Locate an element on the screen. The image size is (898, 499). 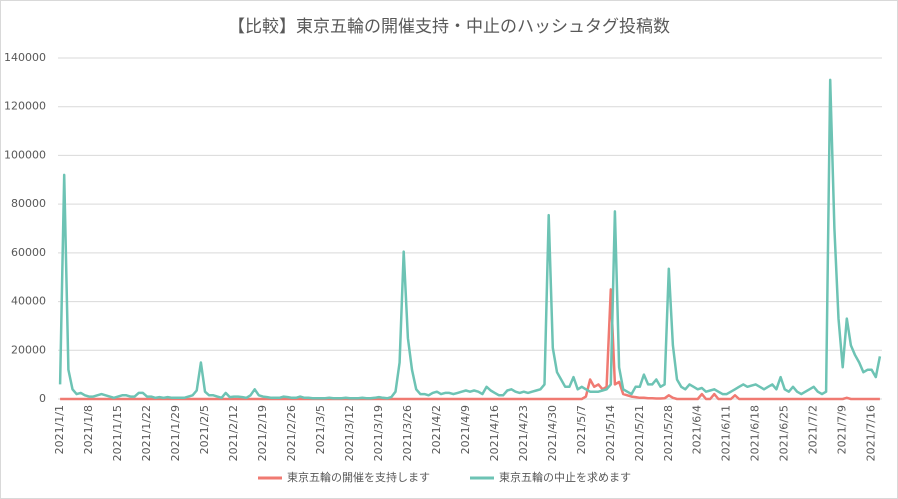
x-tick-label: 2021/4/23 is located at coordinates (523, 433).